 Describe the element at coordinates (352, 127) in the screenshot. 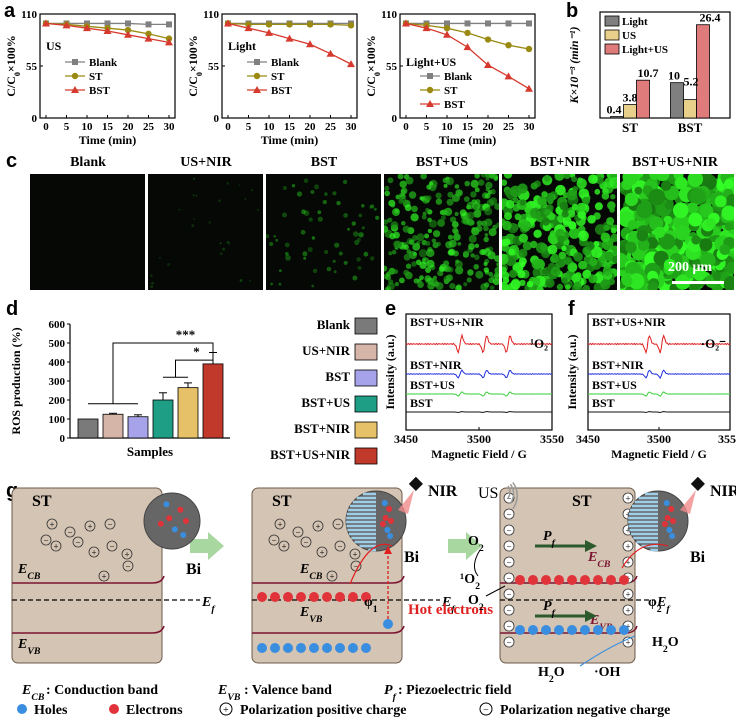

I see `x-tick-label: 30` at that location.